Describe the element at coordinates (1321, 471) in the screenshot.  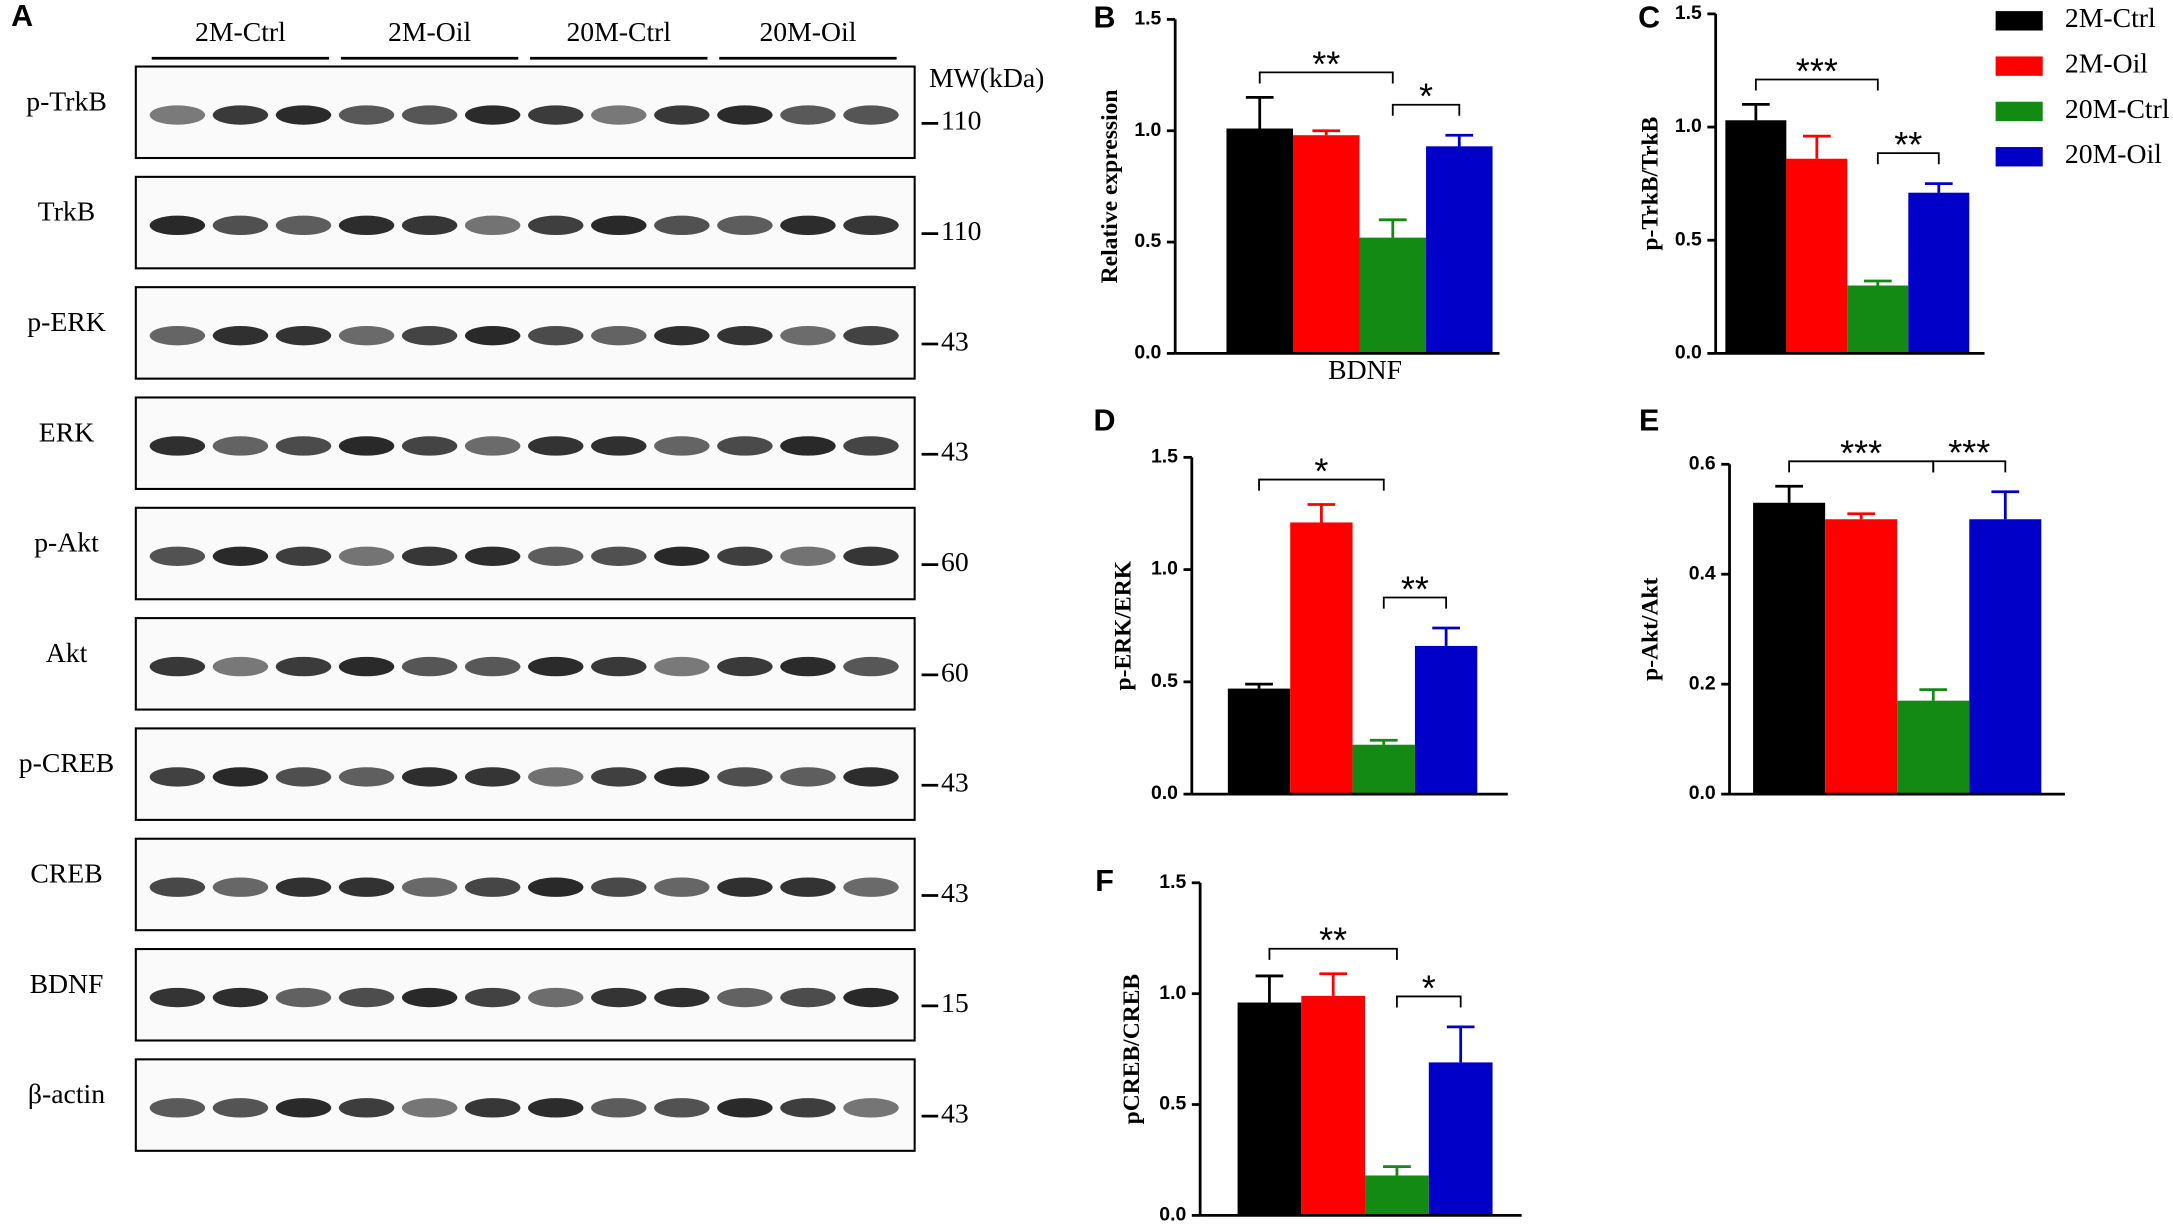
I see `significance-label: *` at that location.